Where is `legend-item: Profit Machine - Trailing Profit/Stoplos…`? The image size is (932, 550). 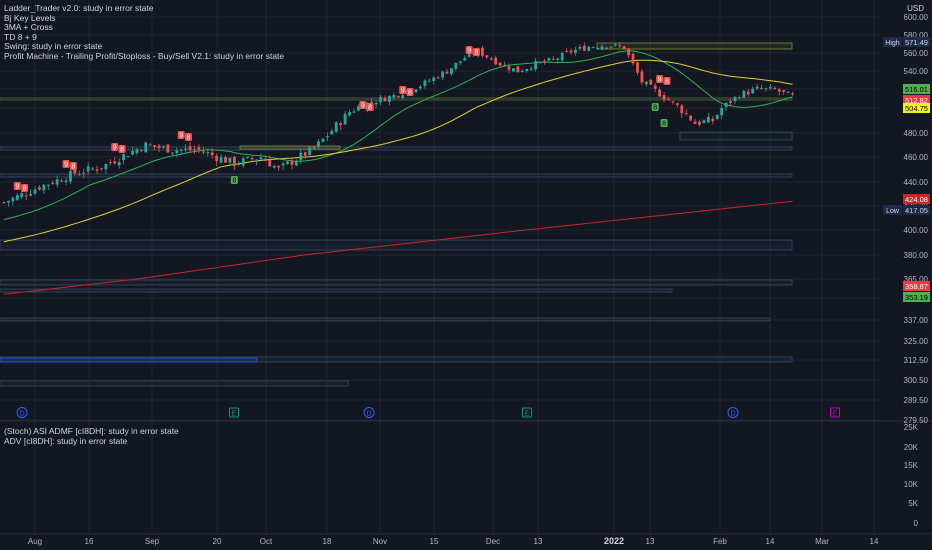 legend-item: Profit Machine - Trailing Profit/Stoplos… is located at coordinates (144, 55).